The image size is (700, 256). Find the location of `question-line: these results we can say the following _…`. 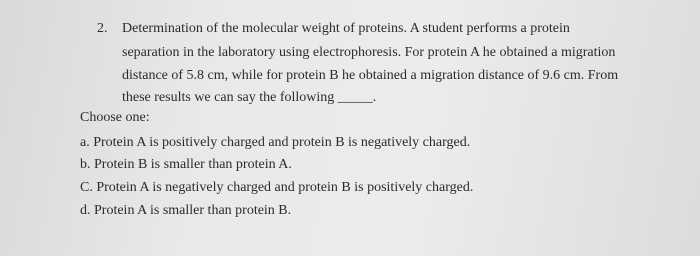

question-line: these results we can say the following _… is located at coordinates (249, 97).